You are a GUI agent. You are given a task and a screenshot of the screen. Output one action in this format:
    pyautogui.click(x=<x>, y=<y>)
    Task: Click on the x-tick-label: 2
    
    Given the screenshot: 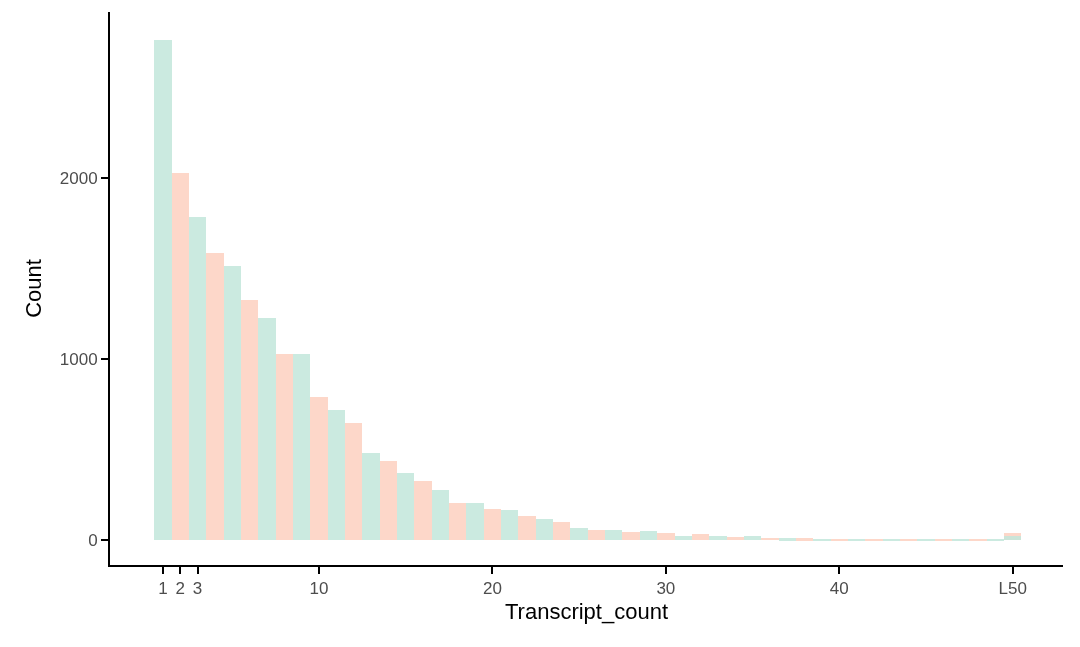 What is the action you would take?
    pyautogui.click(x=180, y=589)
    